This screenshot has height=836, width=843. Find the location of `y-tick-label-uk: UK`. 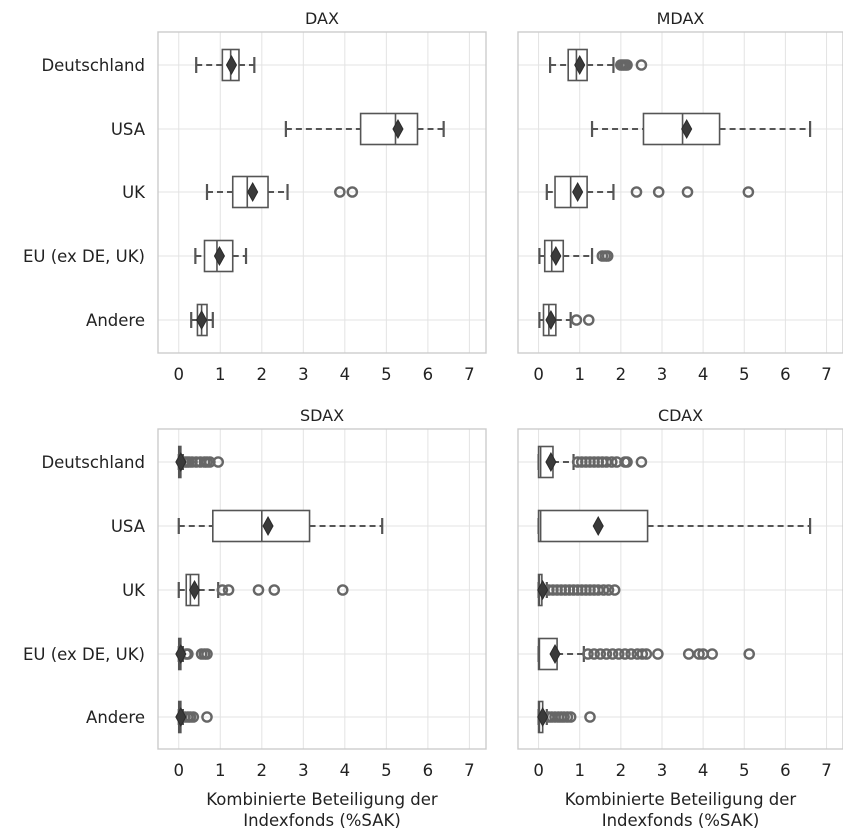

y-tick-label-uk: UK is located at coordinates (134, 590).